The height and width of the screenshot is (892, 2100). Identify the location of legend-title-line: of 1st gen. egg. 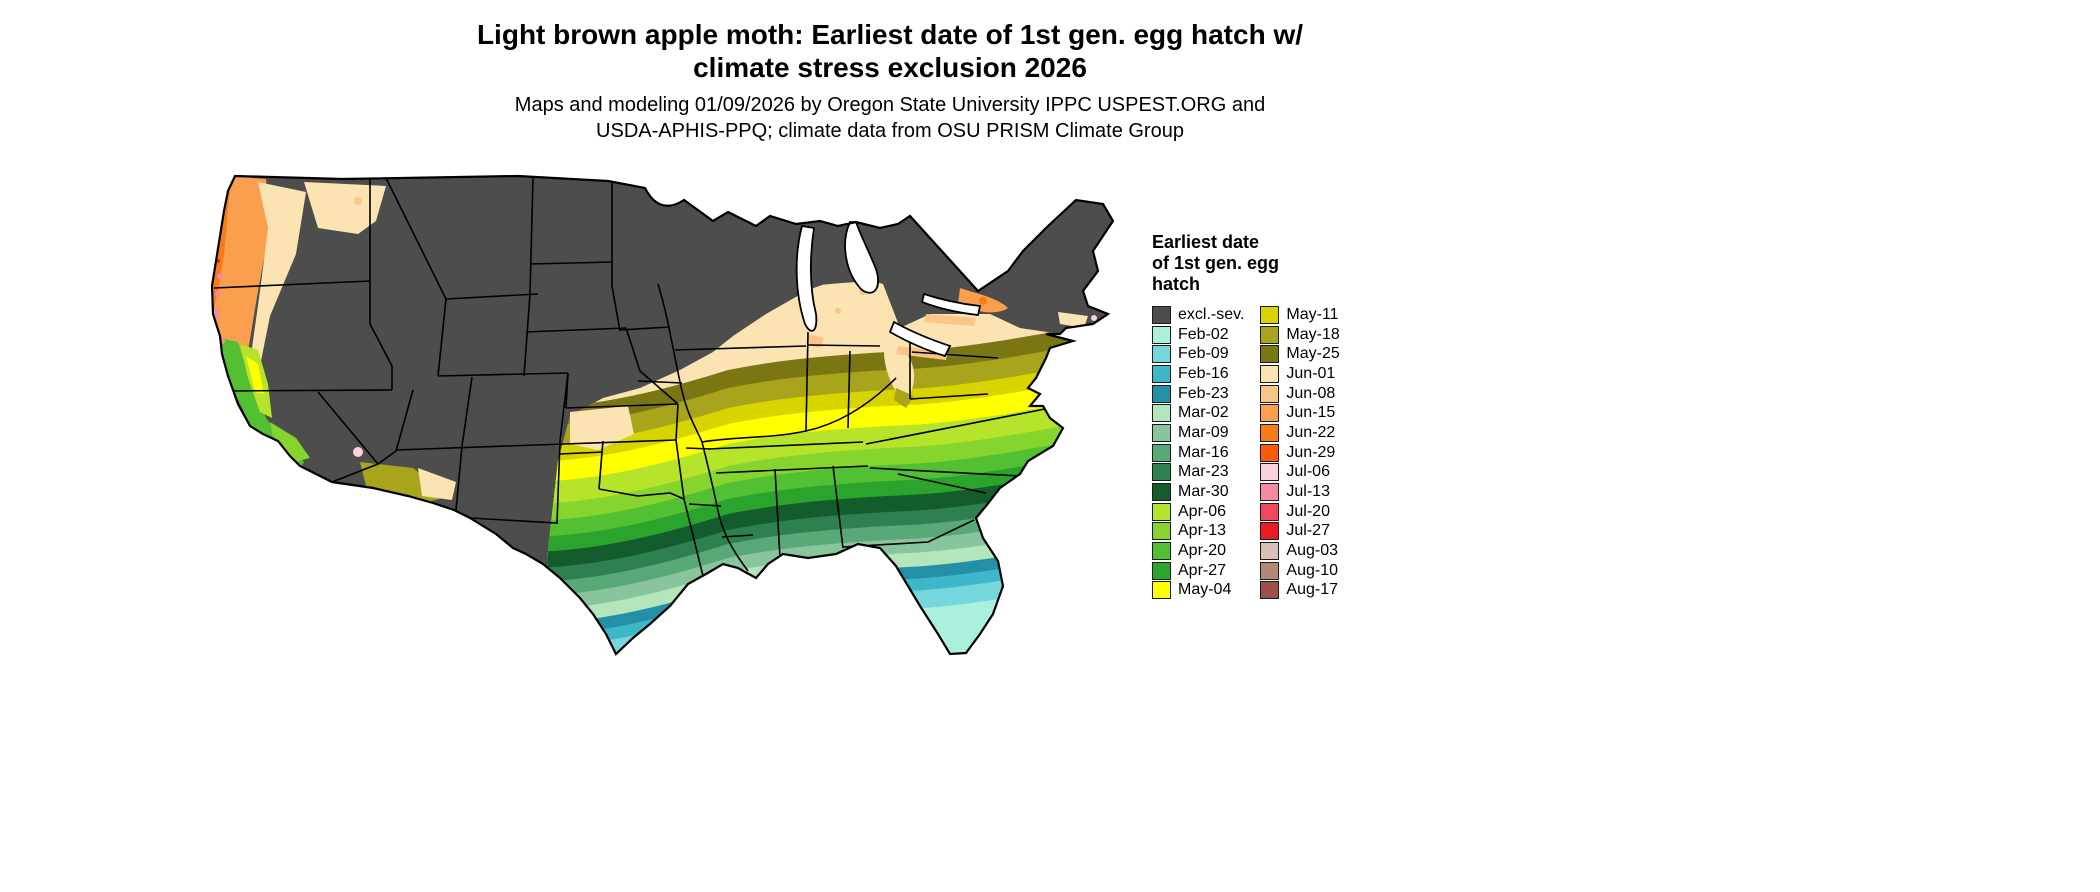
(1216, 263).